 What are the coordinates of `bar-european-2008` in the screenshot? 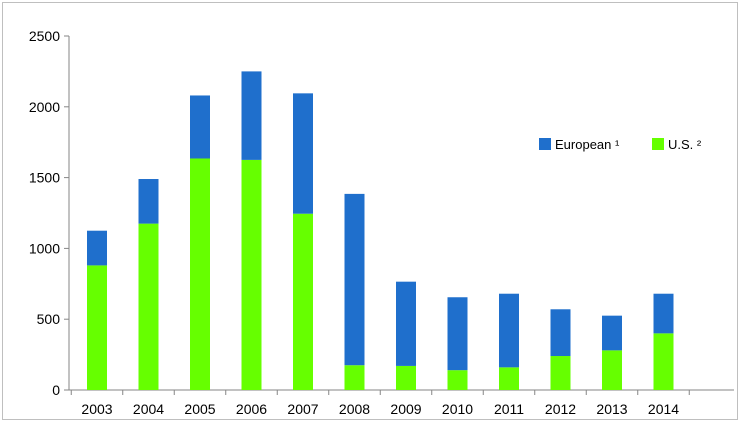 It's located at (354, 279).